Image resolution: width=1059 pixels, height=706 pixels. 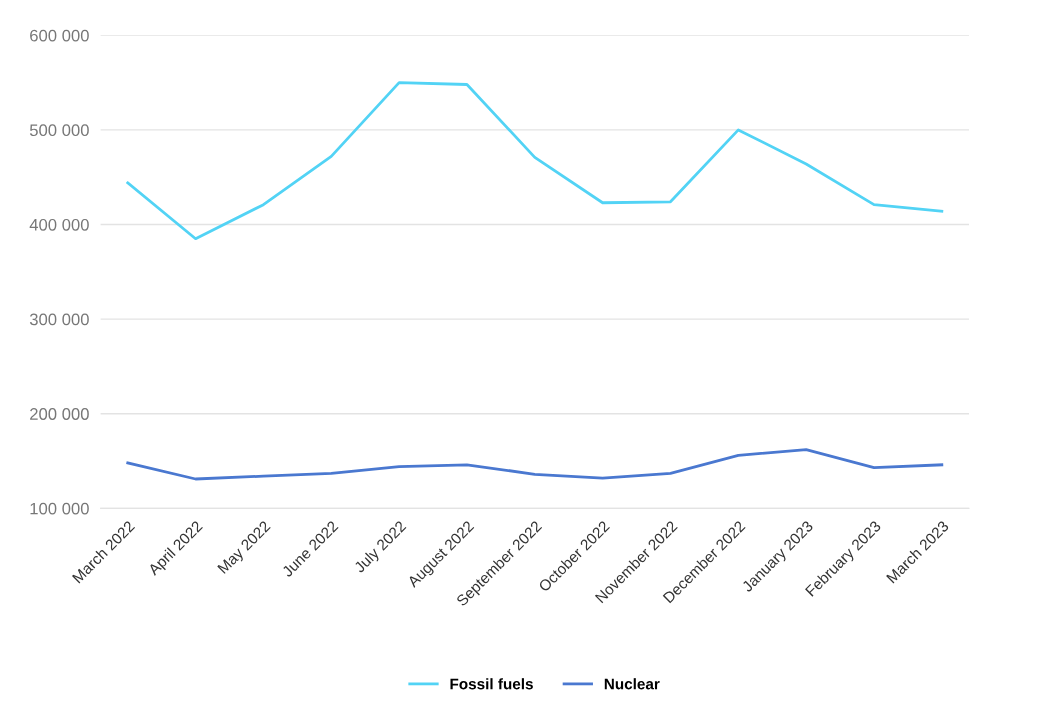 I want to click on line-series, so click(x=535, y=464).